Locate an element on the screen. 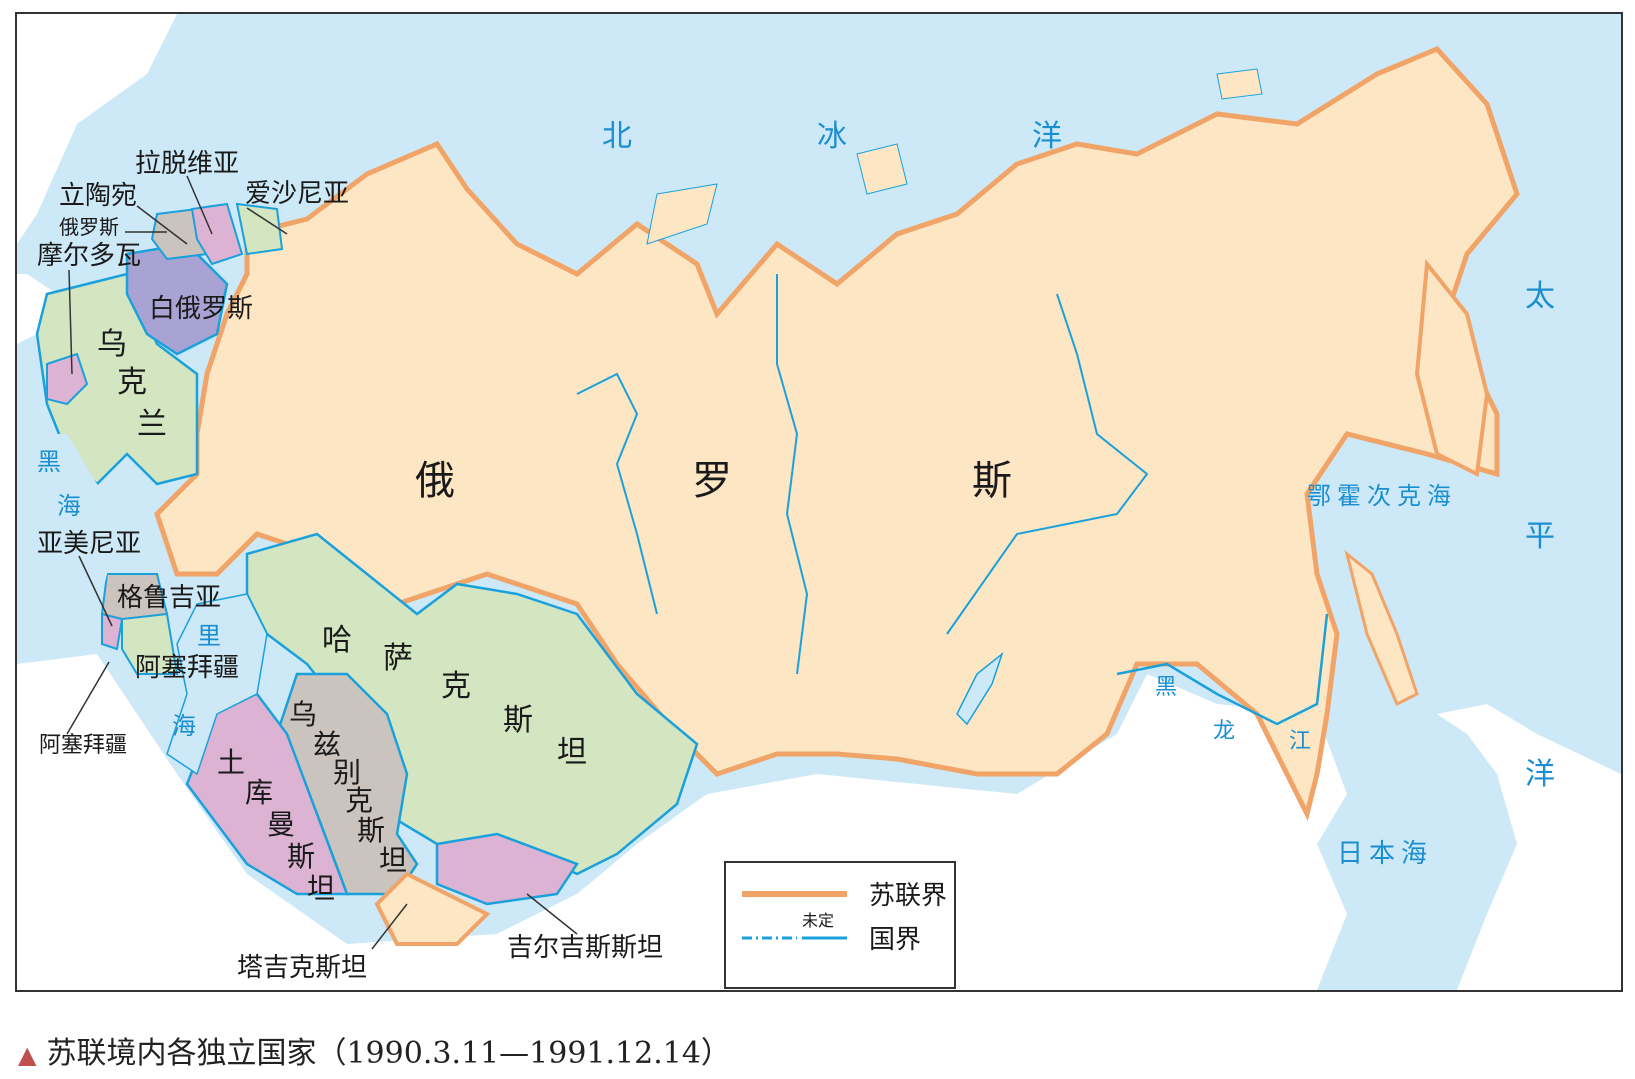 This screenshot has height=1079, width=1635. label-uzbekistan-1: 乌 is located at coordinates (303, 714).